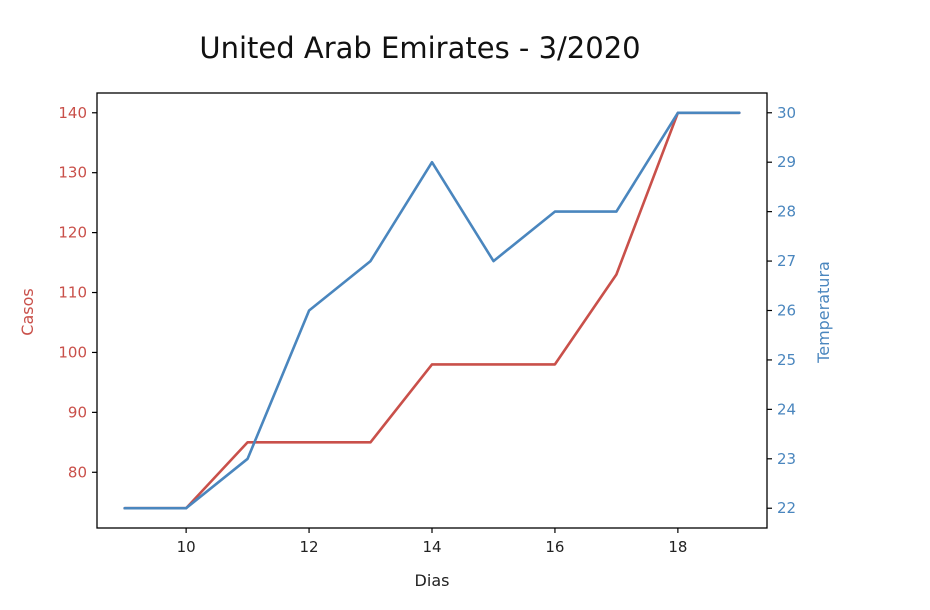 The image size is (930, 610). Describe the element at coordinates (72, 233) in the screenshot. I see `y-tick-left-label: 120` at that location.